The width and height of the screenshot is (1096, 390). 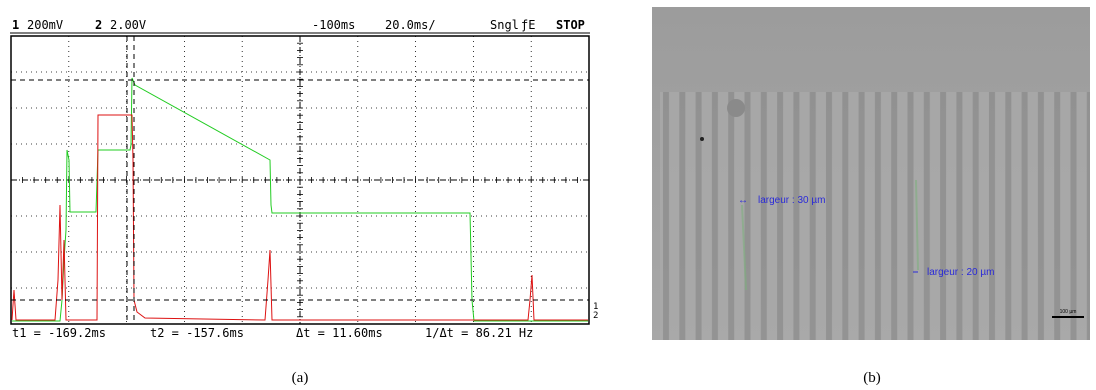 What do you see at coordinates (128, 25) in the screenshot?
I see `ch2-scale: 2.00V` at bounding box center [128, 25].